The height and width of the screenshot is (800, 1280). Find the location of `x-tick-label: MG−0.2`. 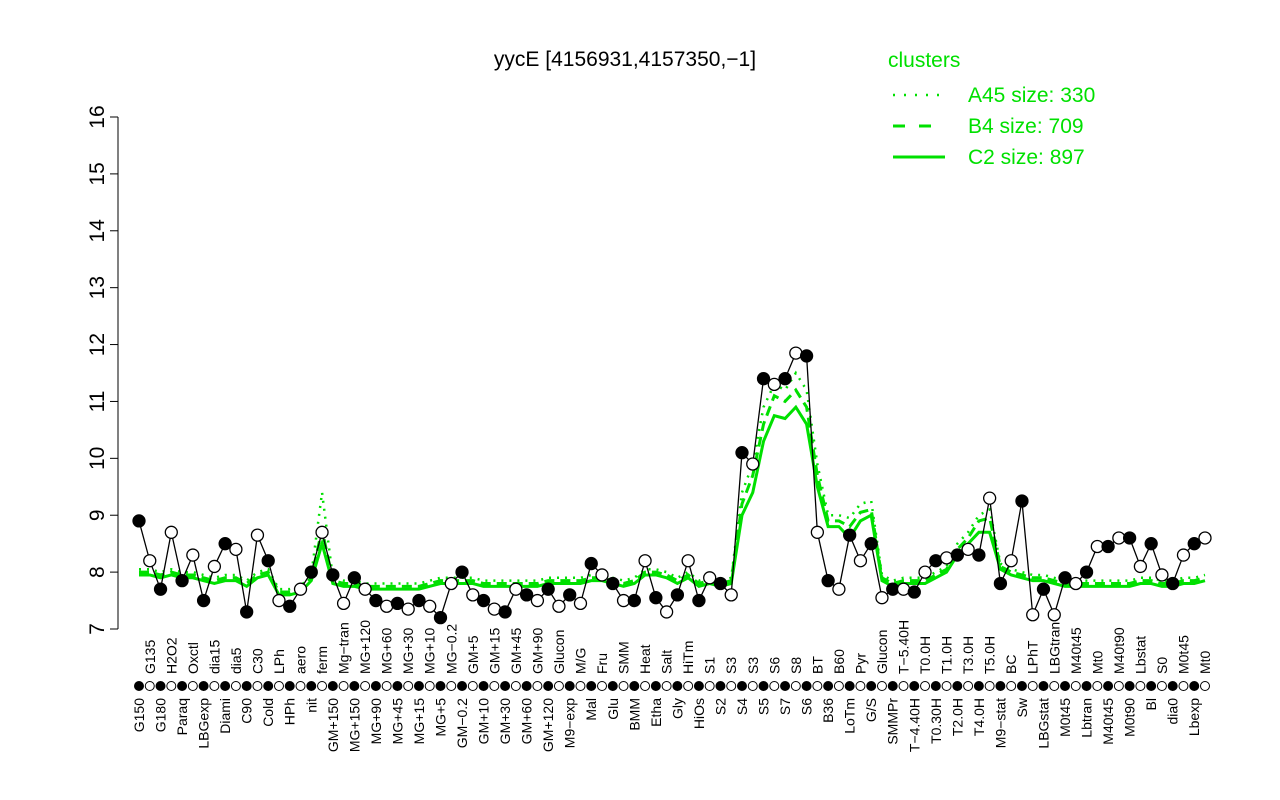

x-tick-label: MG−0.2 is located at coordinates (451, 649).